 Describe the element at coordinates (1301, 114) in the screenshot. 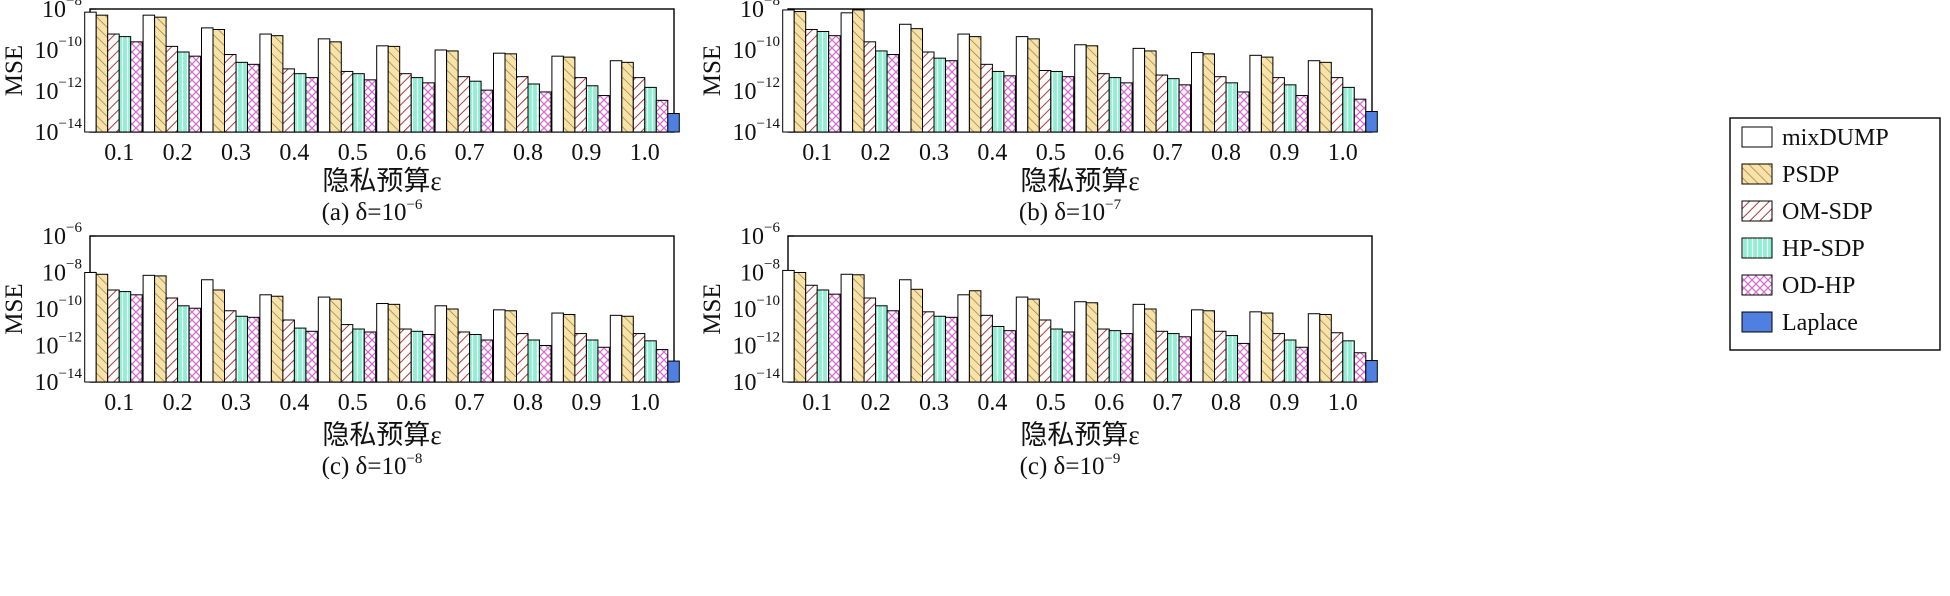

I see `bar-od-hp-0.9` at that location.